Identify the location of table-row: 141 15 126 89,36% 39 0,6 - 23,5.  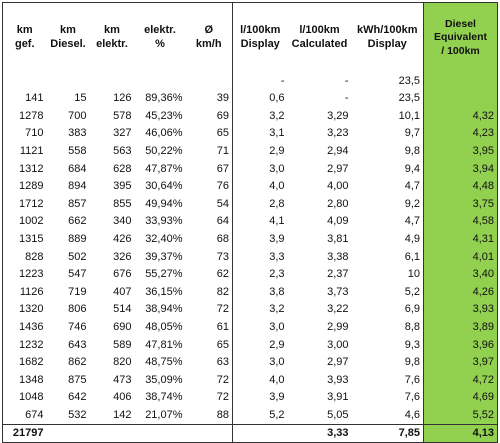
(250, 99).